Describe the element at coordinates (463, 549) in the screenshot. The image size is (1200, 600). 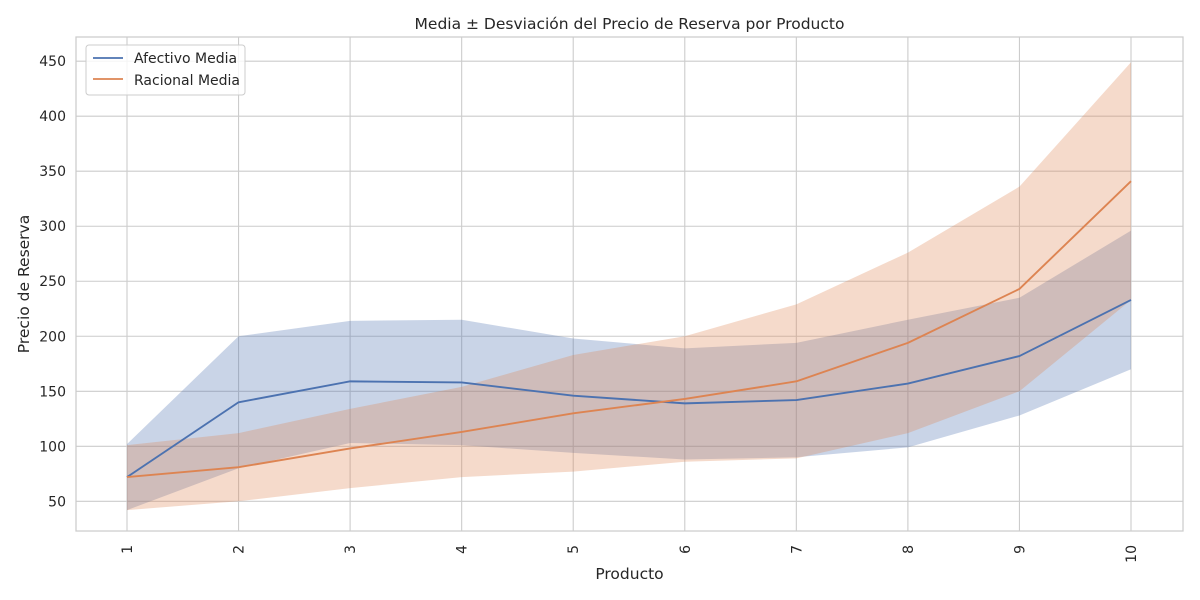
I see `x-tick-label: 4` at that location.